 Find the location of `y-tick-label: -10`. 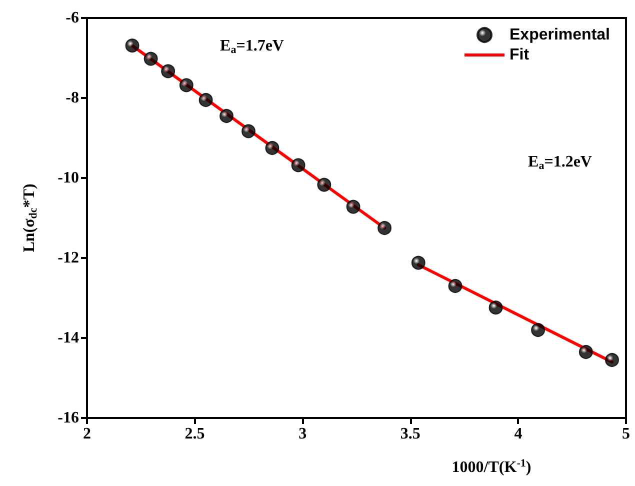

y-tick-label: -10 is located at coordinates (68, 178).